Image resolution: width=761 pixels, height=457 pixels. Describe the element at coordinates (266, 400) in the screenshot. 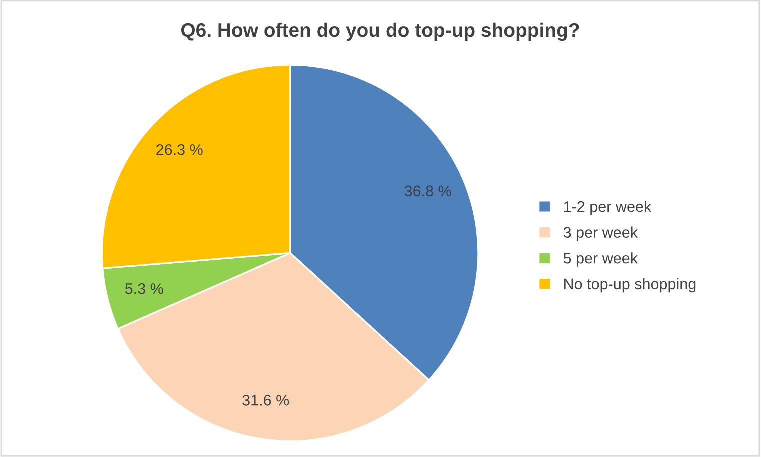

I see `data-label: 31.6 %` at that location.